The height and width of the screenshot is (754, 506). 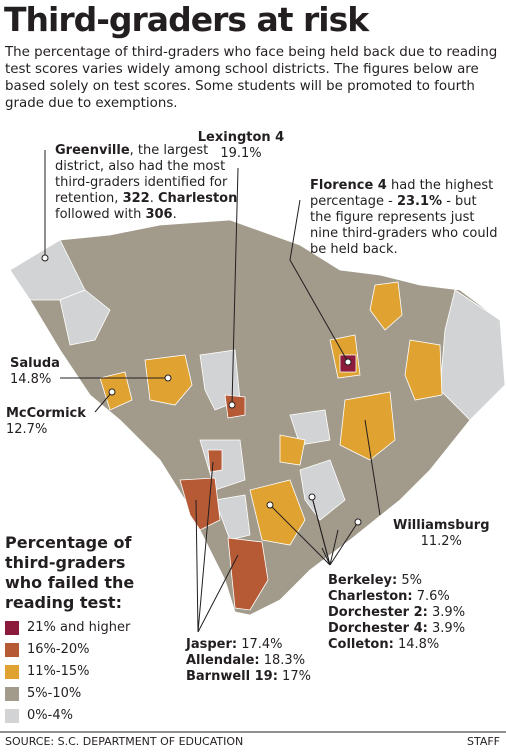 What do you see at coordinates (361, 644) in the screenshot?
I see `district-name: Colleton:` at bounding box center [361, 644].